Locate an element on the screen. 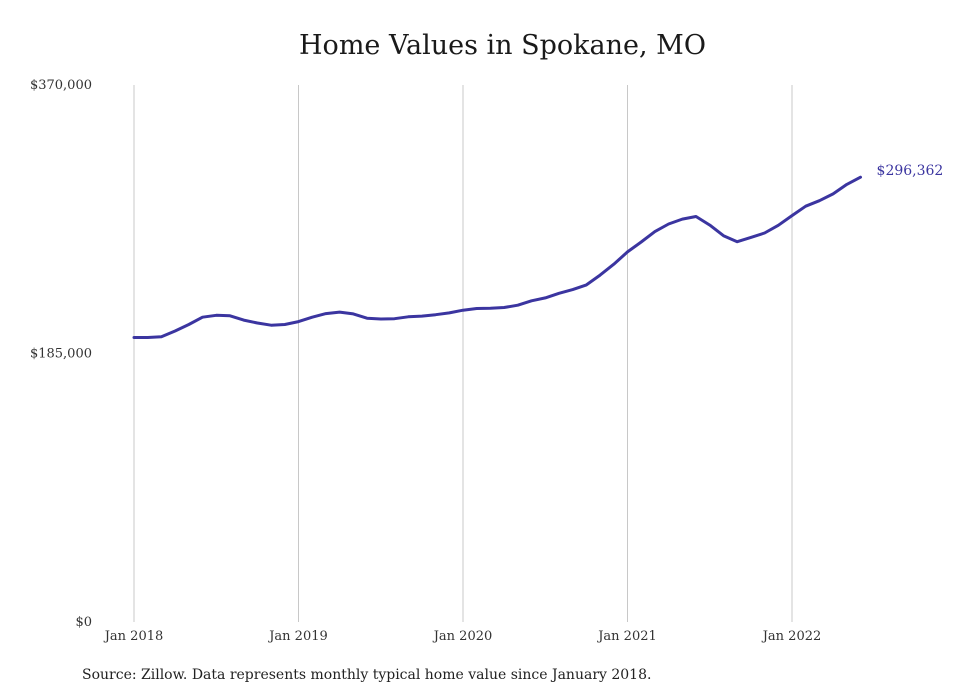  x-tick-label: Jan 2018 is located at coordinates (133, 636).